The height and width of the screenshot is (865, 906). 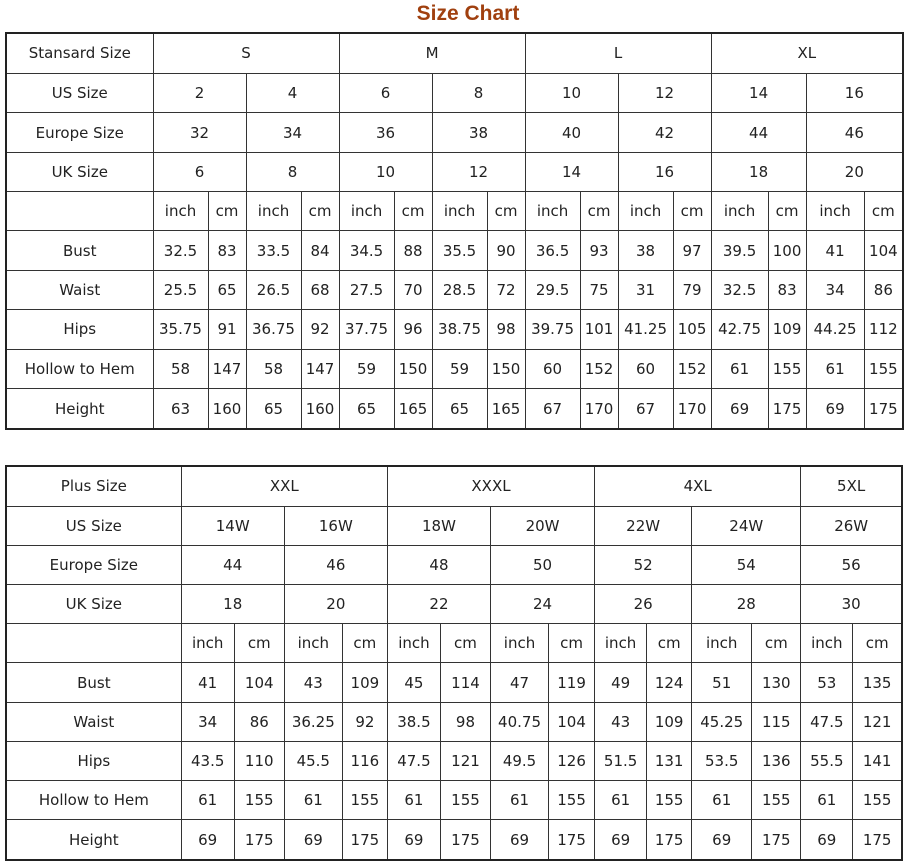 What do you see at coordinates (79, 93) in the screenshot?
I see `row-label: US Size` at bounding box center [79, 93].